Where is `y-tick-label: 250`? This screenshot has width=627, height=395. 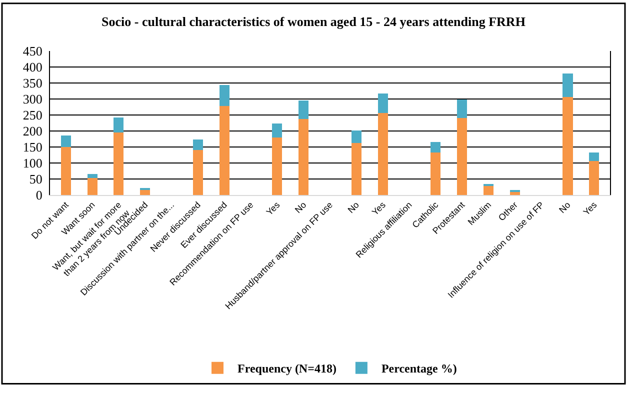 y-tick-label: 250 is located at coordinates (32, 115).